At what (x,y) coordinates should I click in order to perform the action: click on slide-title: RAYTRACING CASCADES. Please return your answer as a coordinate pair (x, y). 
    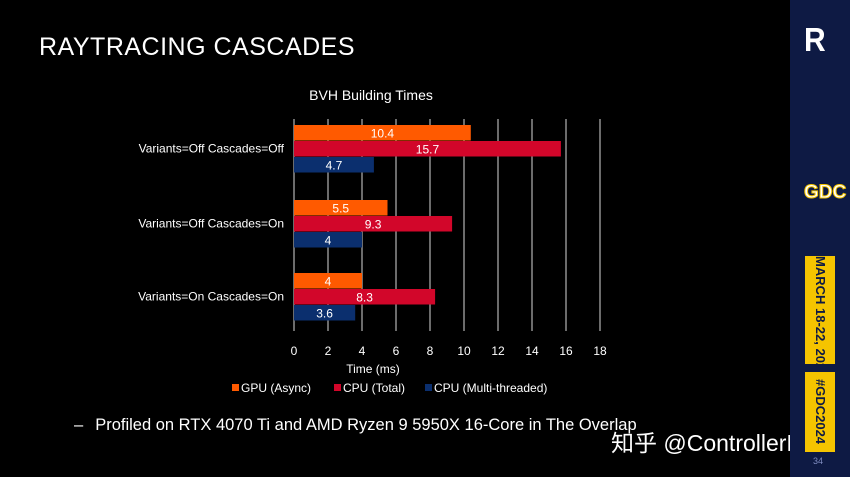
    Looking at the image, I should click on (197, 47).